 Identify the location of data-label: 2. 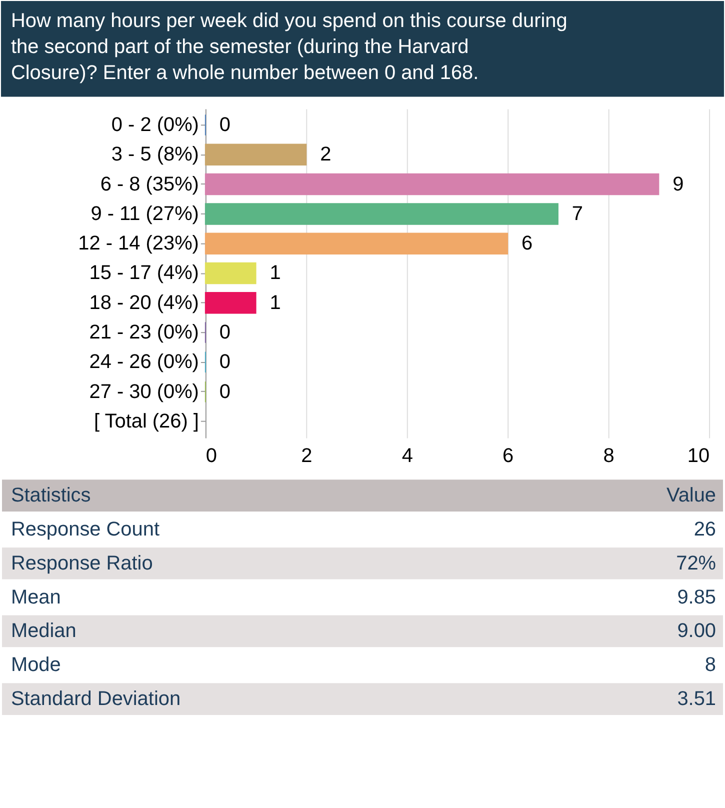
(326, 155).